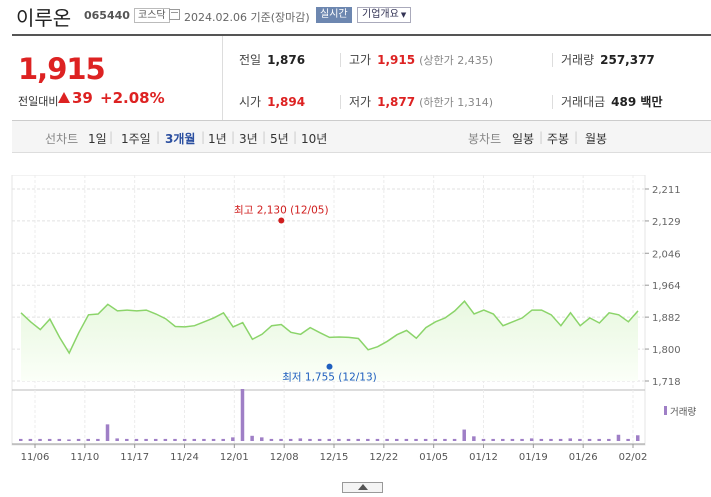 The height and width of the screenshot is (497, 711). What do you see at coordinates (558, 139) in the screenshot?
I see `candle-weekly: 주봉` at bounding box center [558, 139].